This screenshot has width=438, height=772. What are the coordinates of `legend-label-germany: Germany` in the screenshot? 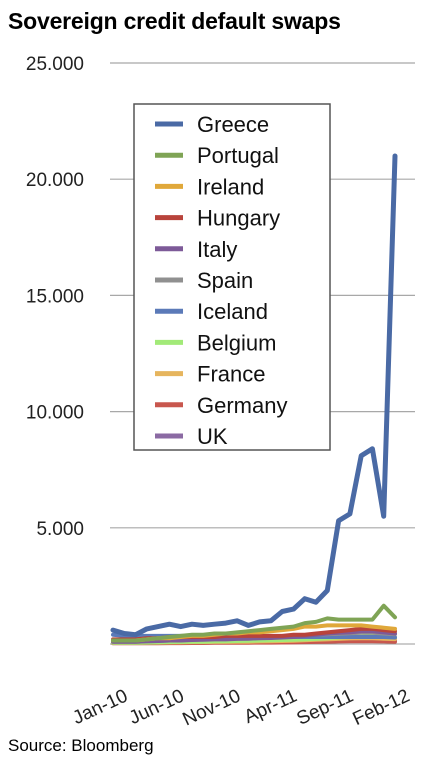 It's located at (242, 405).